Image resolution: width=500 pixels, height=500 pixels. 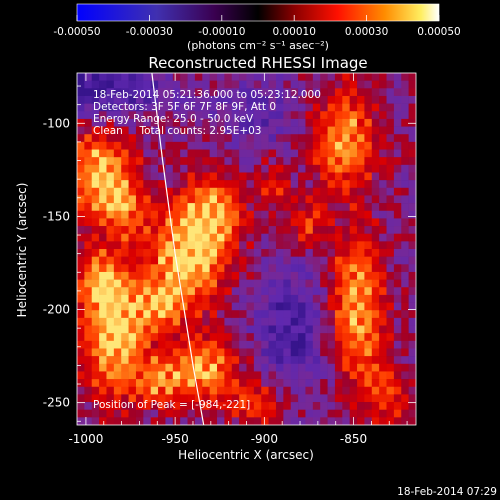 I want to click on y-tick-labels: -100-150-200-250, so click(x=56, y=262).